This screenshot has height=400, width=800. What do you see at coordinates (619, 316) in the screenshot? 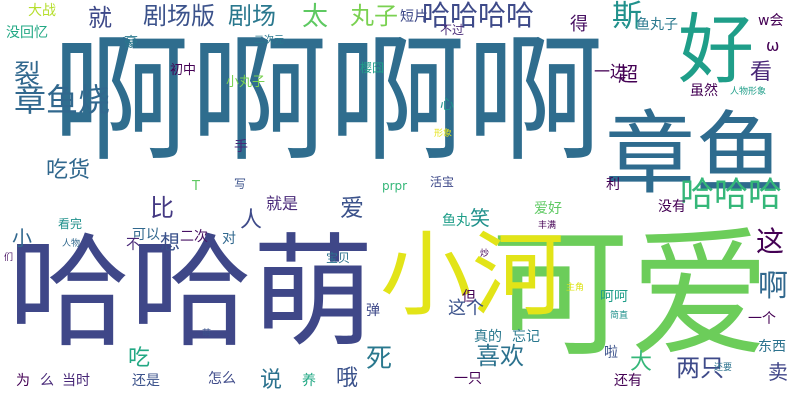
I see `word-jian-zhi: 简直` at bounding box center [619, 316].